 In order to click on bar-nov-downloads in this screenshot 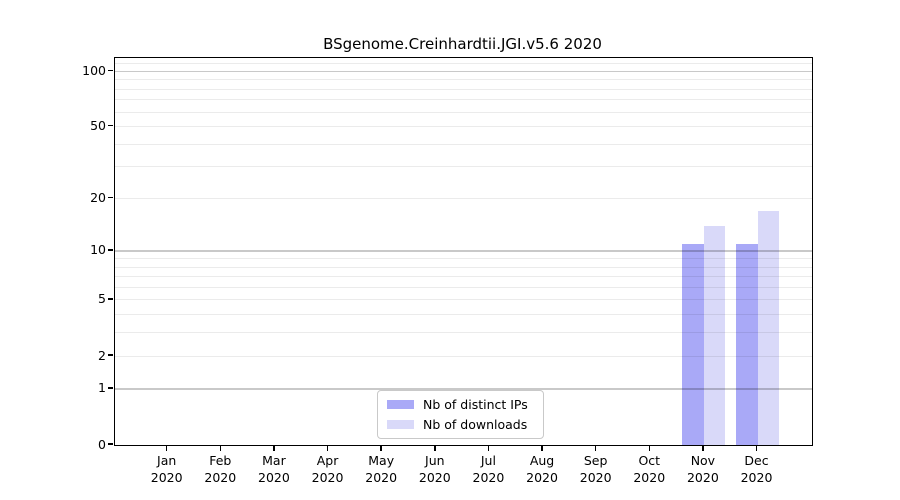, I will do `click(714, 335)`.